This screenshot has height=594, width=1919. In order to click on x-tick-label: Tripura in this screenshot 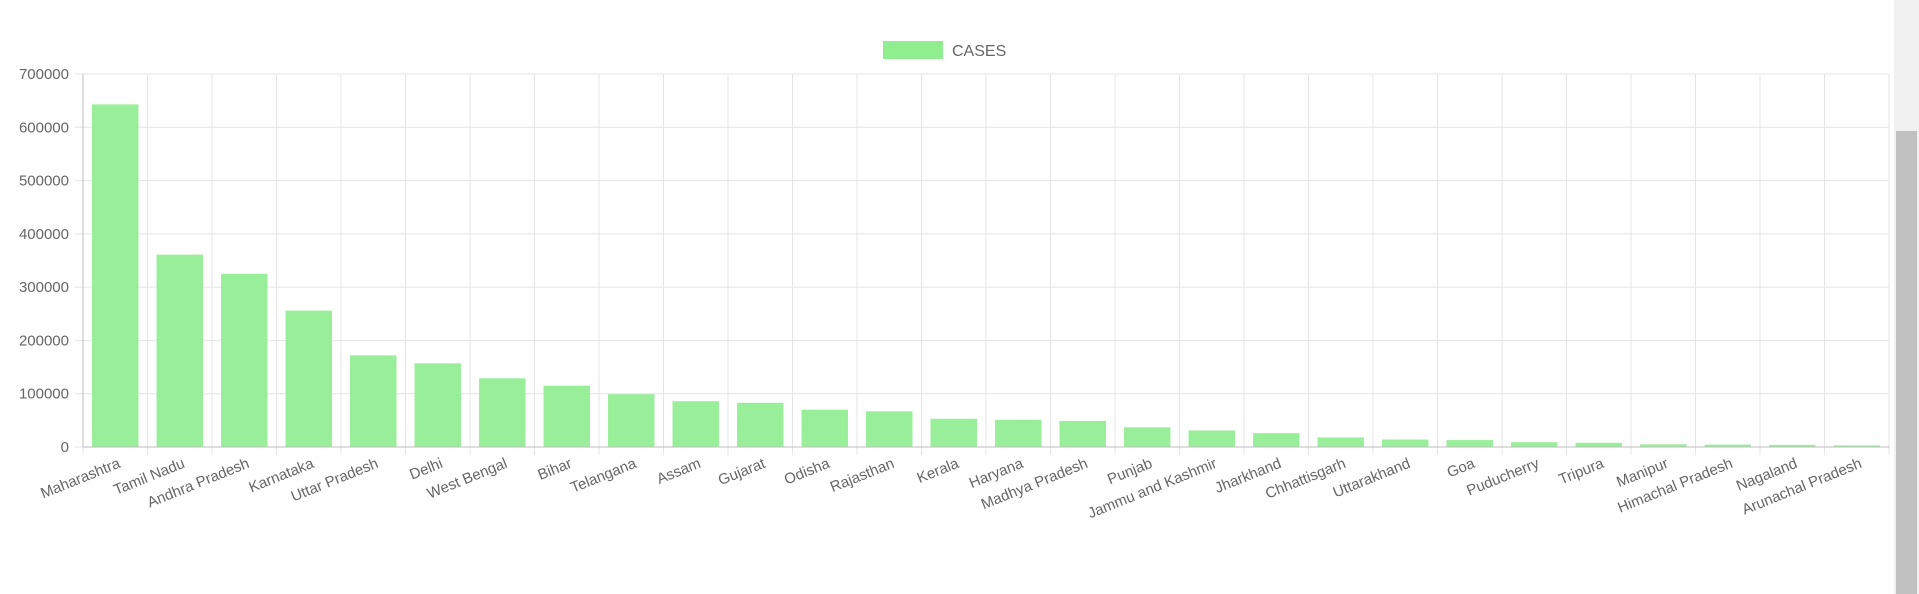, I will do `click(1581, 472)`.